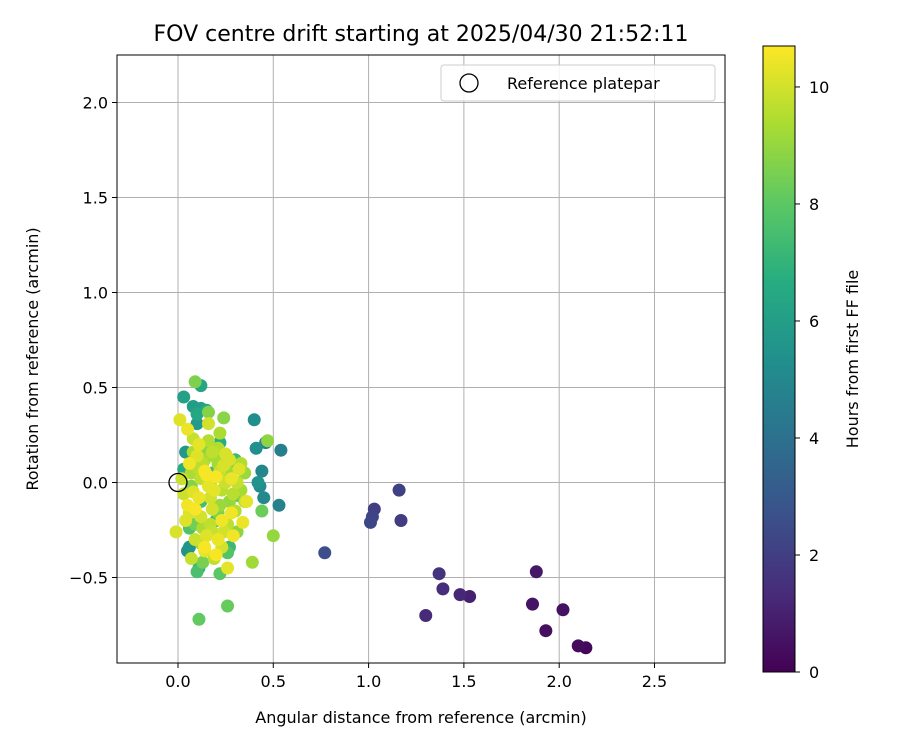  Describe the element at coordinates (273, 681) in the screenshot. I see `x-tick-label: 0.5` at that location.